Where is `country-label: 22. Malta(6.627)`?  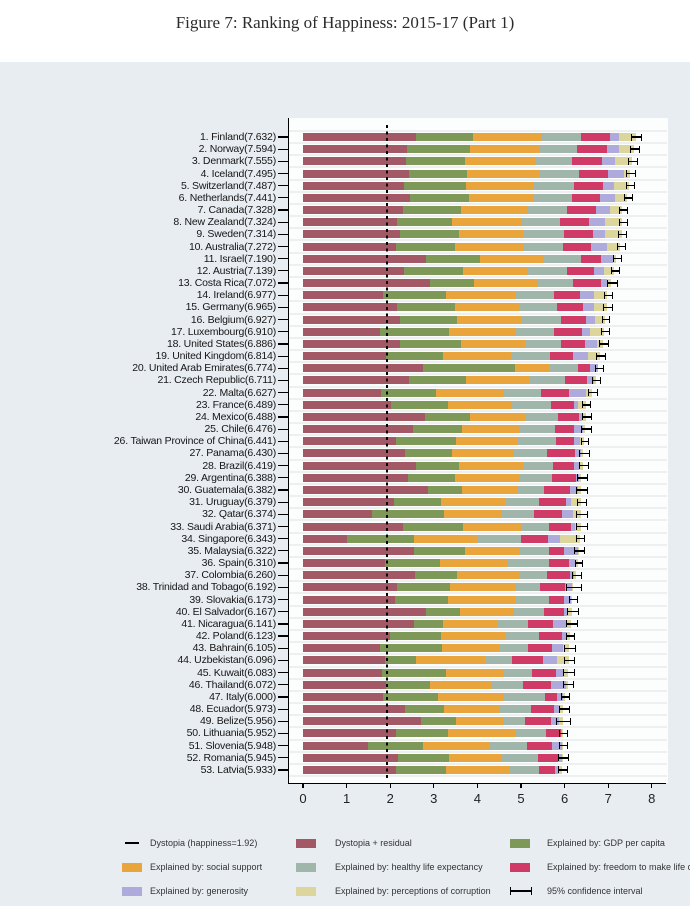 country-label: 22. Malta(6.627) is located at coordinates (239, 392).